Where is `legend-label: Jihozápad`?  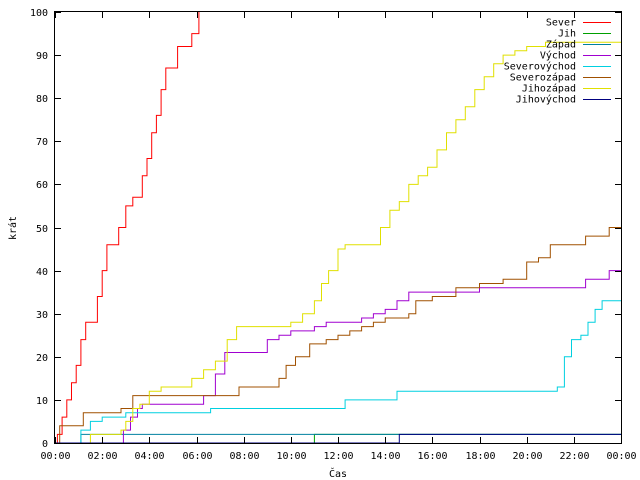 legend-label: Jihozápad is located at coordinates (549, 89).